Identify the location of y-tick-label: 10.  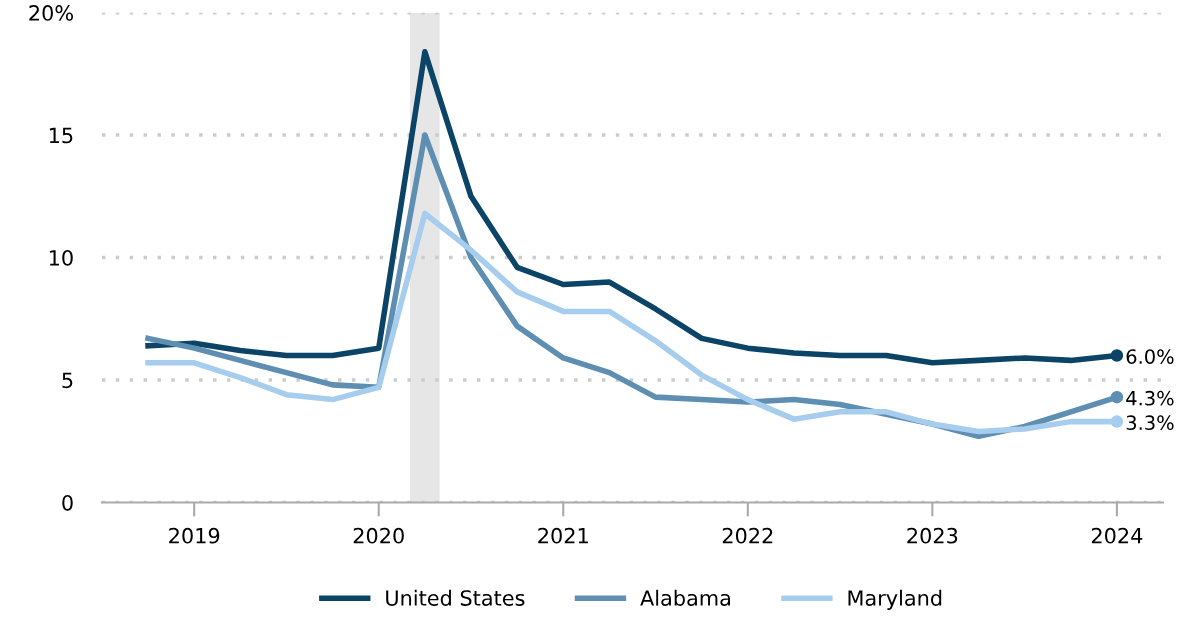
(61, 257).